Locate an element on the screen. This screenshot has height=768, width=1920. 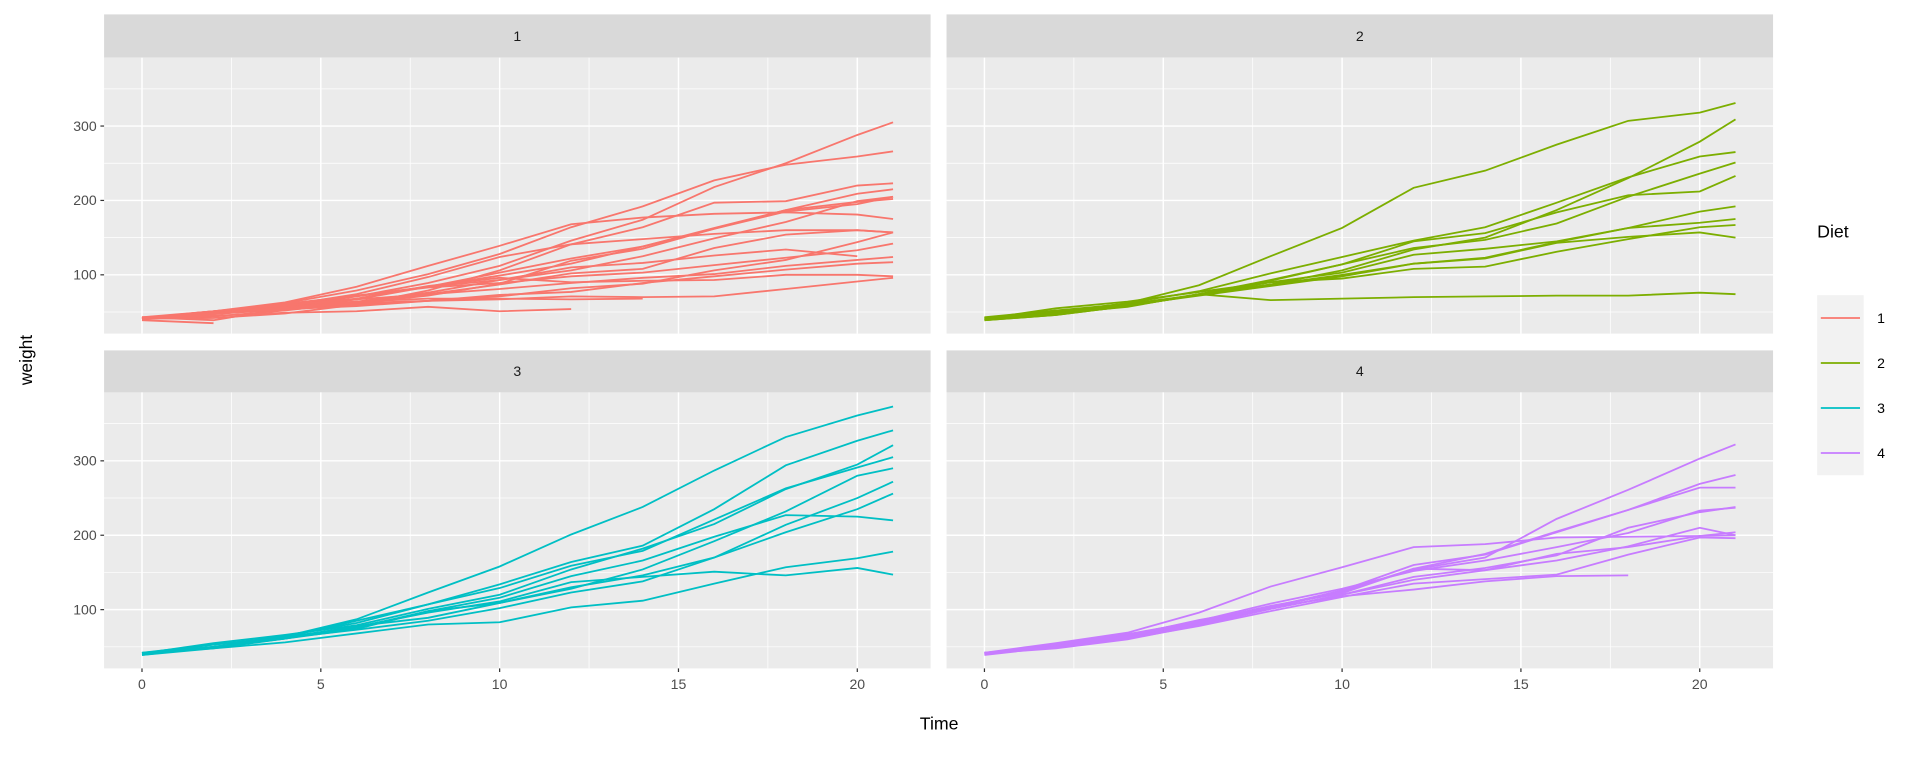
legend-title: Diet is located at coordinates (1833, 232).